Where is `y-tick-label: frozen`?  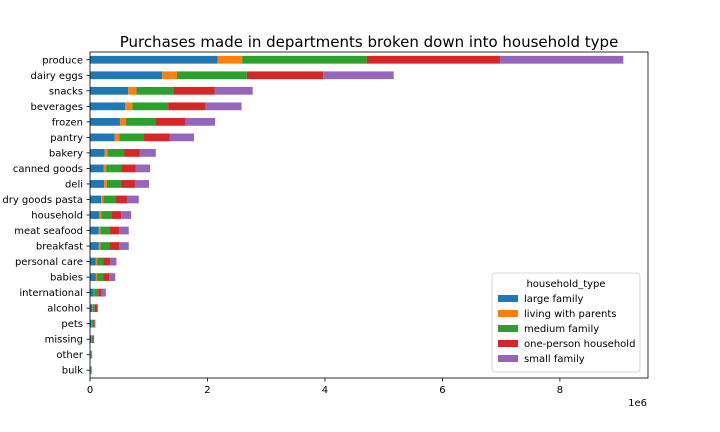
y-tick-label: frozen is located at coordinates (67, 122).